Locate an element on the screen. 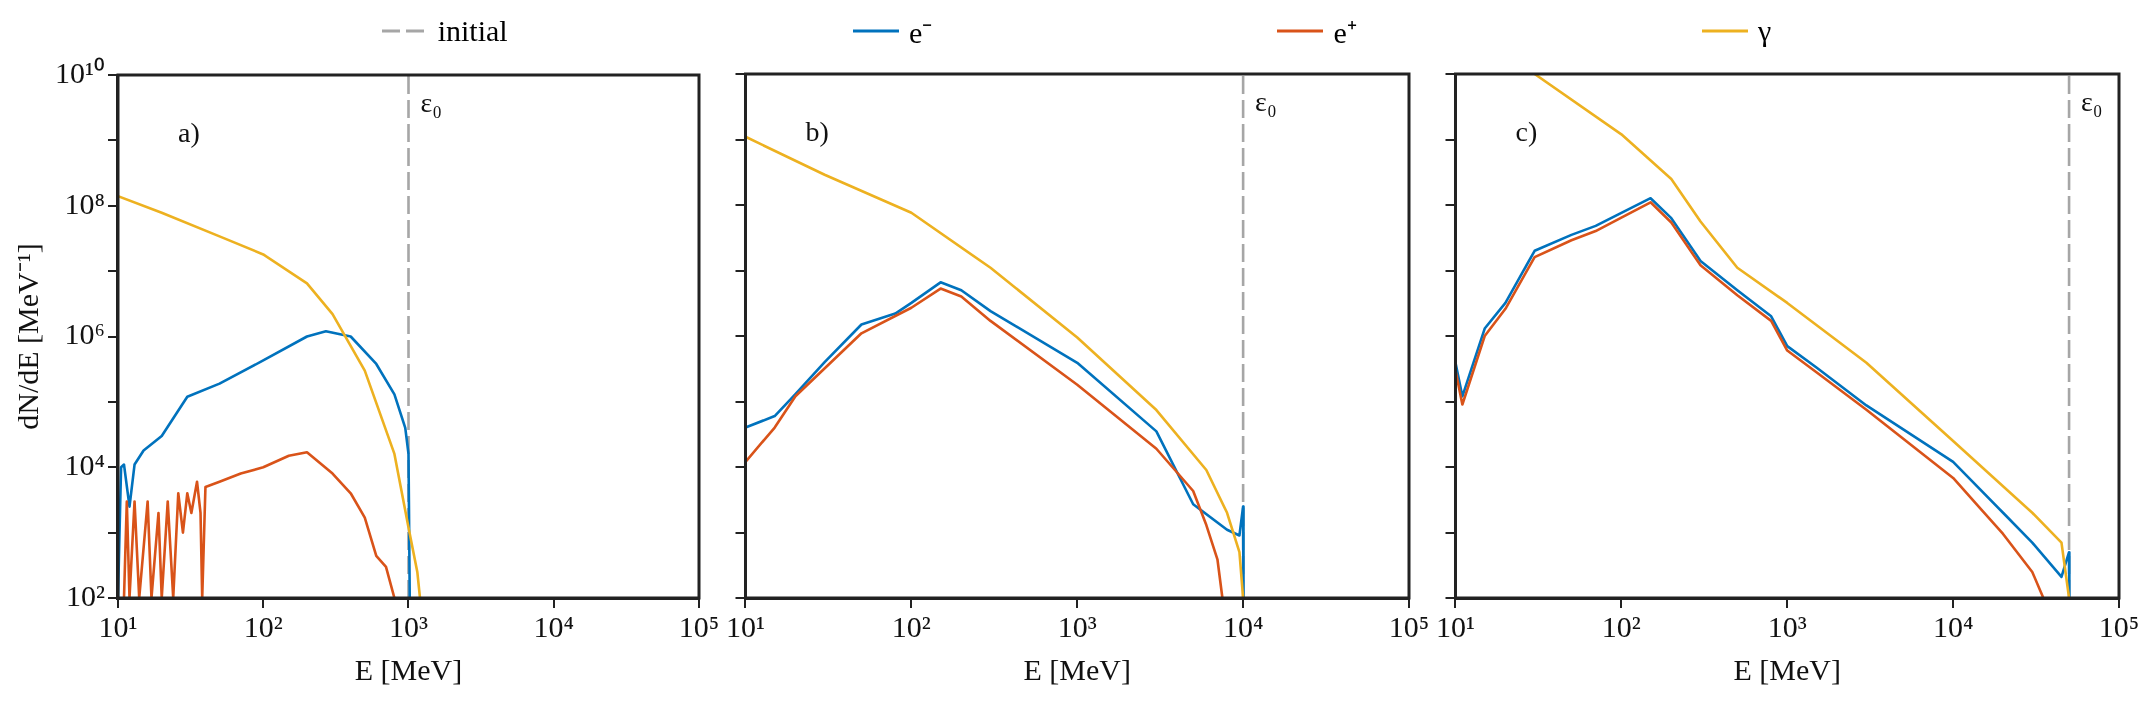 The width and height of the screenshot is (2155, 719). legend-label: e⁺ is located at coordinates (1345, 32).